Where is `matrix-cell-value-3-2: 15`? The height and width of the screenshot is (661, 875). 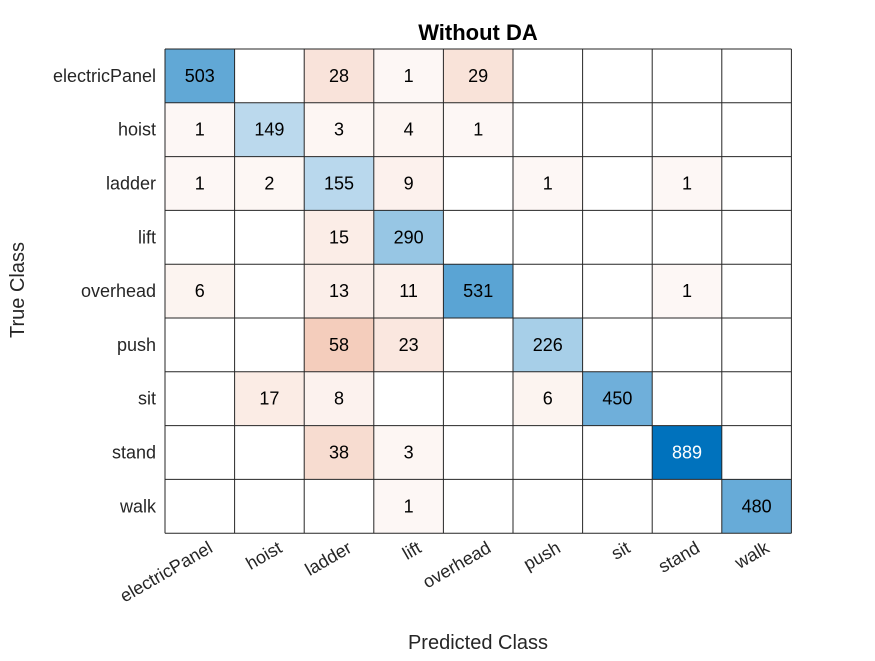
matrix-cell-value-3-2: 15 is located at coordinates (339, 237).